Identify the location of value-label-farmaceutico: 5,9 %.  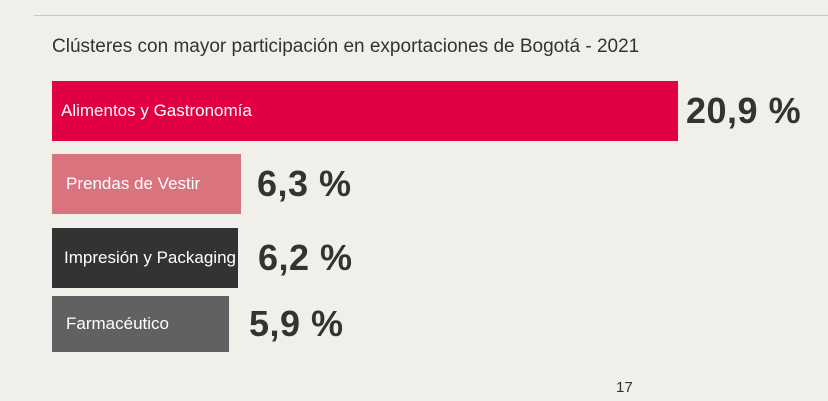
(296, 323).